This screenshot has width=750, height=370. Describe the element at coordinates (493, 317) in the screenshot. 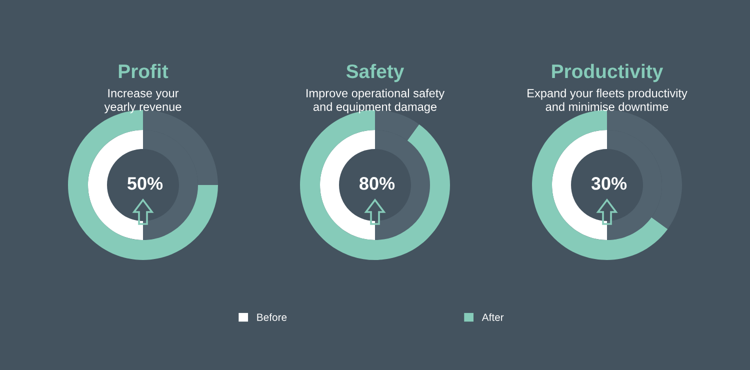

I see `legend-label: After` at that location.